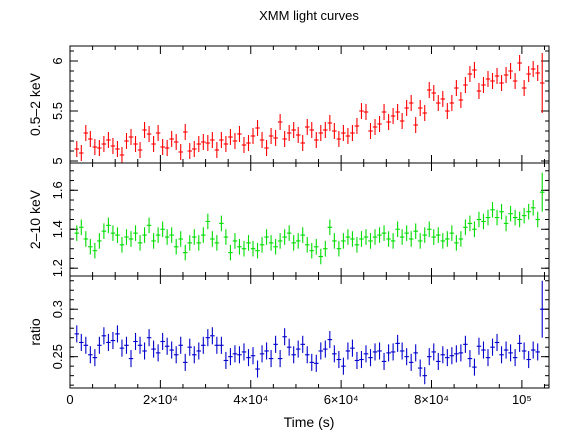 This screenshot has width=569, height=434. I want to click on y-axis-label: 2–10 keV, so click(35, 219).